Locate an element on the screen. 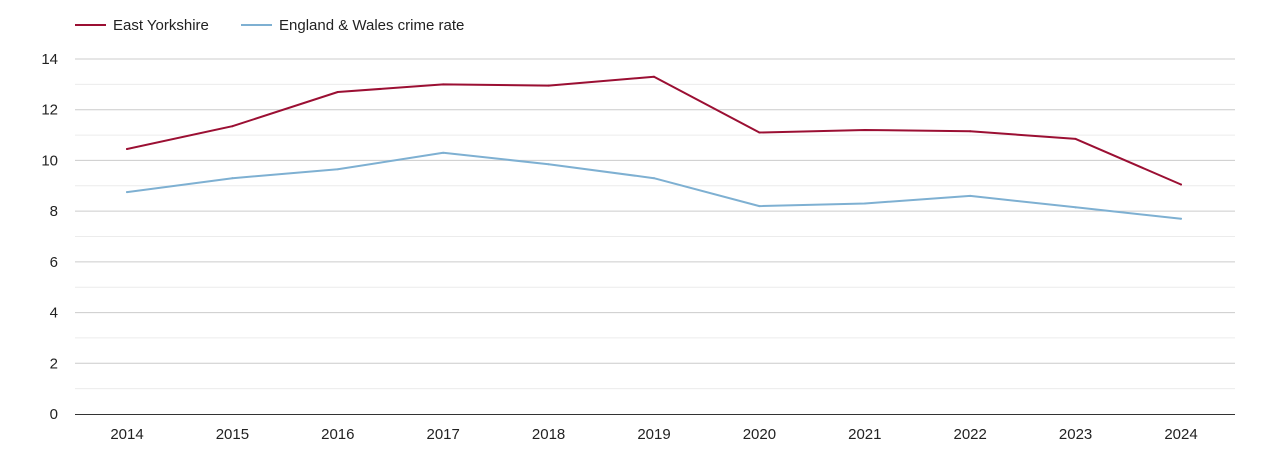 Image resolution: width=1270 pixels, height=450 pixels. legend-label-0: East Yorkshire is located at coordinates (161, 25).